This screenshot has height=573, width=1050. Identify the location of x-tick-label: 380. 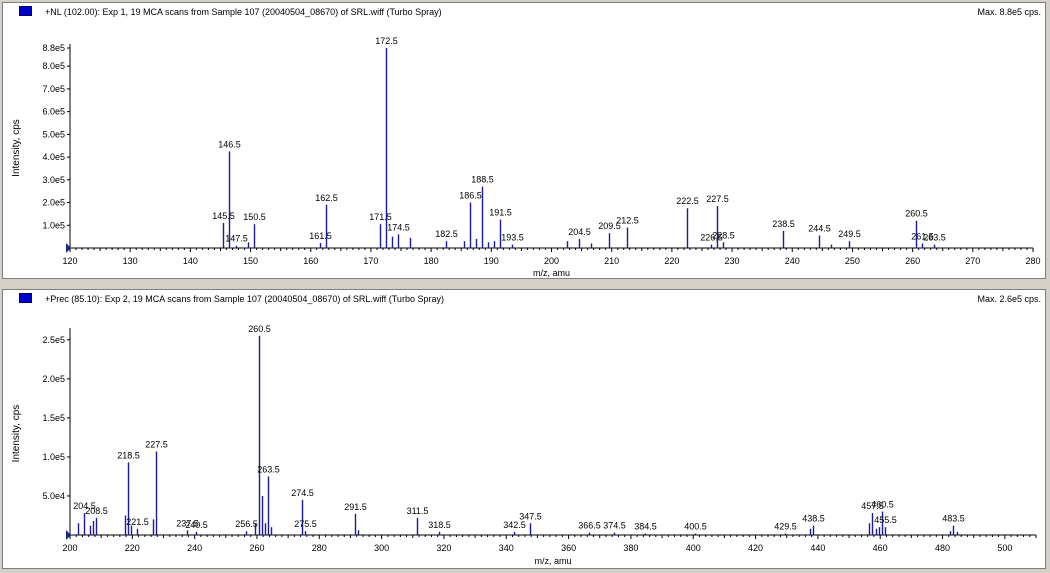
(630, 548).